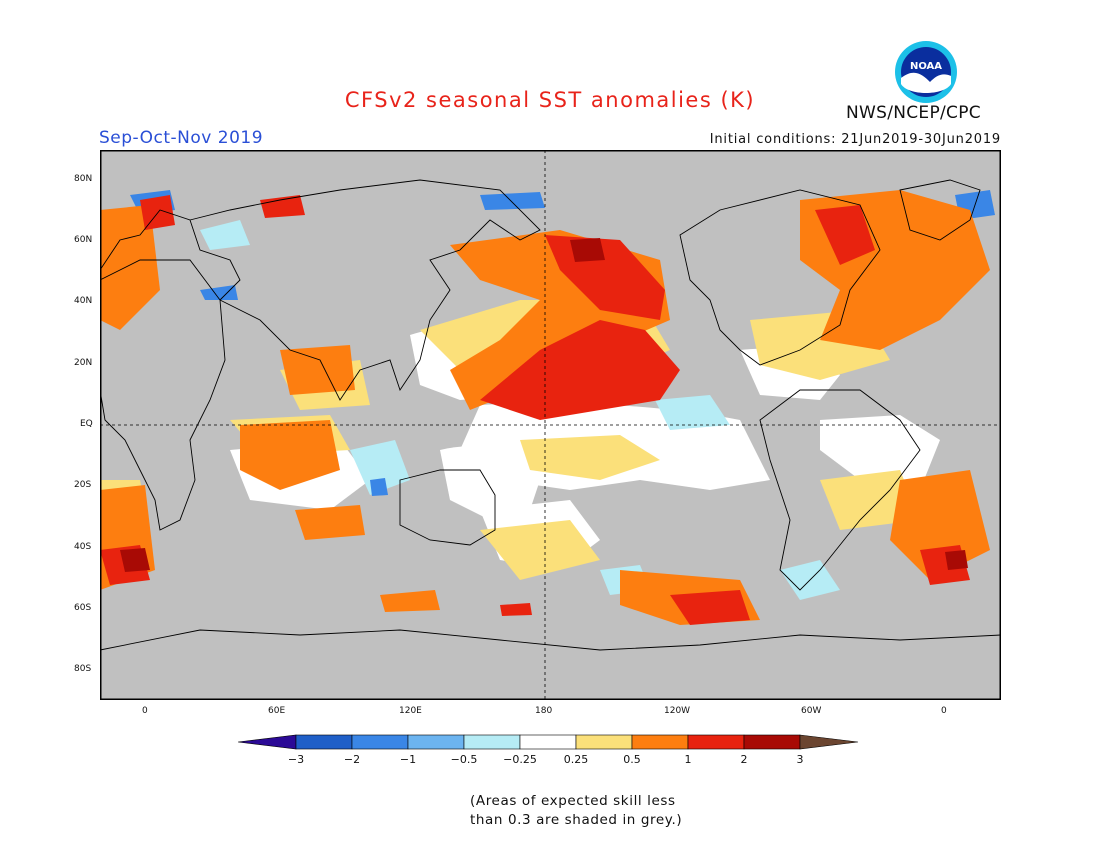  Describe the element at coordinates (744, 759) in the screenshot. I see `colorbar-label: 2` at that location.